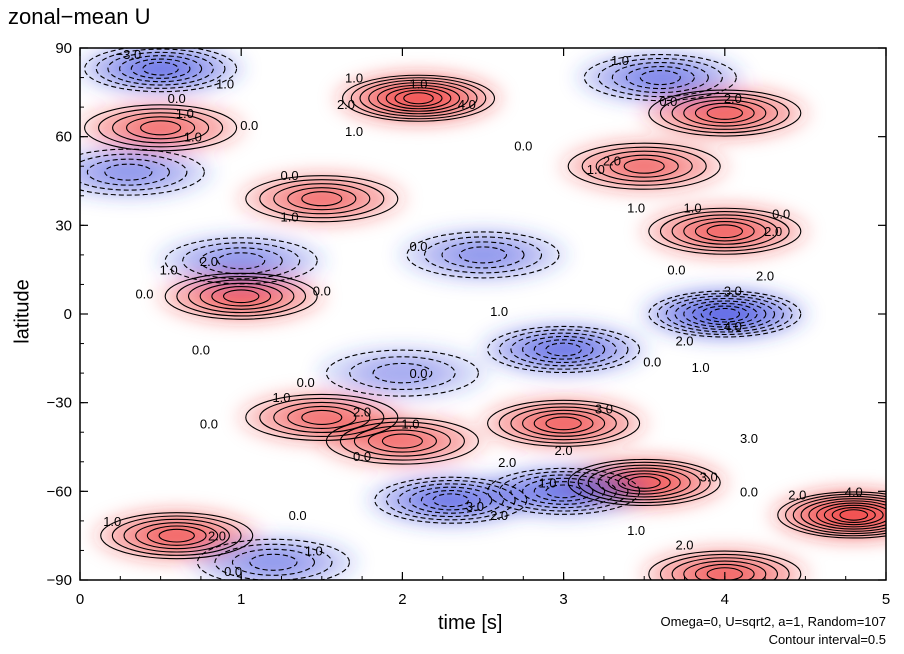  Describe the element at coordinates (773, 621) in the screenshot. I see `parameters-note: Omega=0, U=sqrt2, a=1, Random=107` at that location.